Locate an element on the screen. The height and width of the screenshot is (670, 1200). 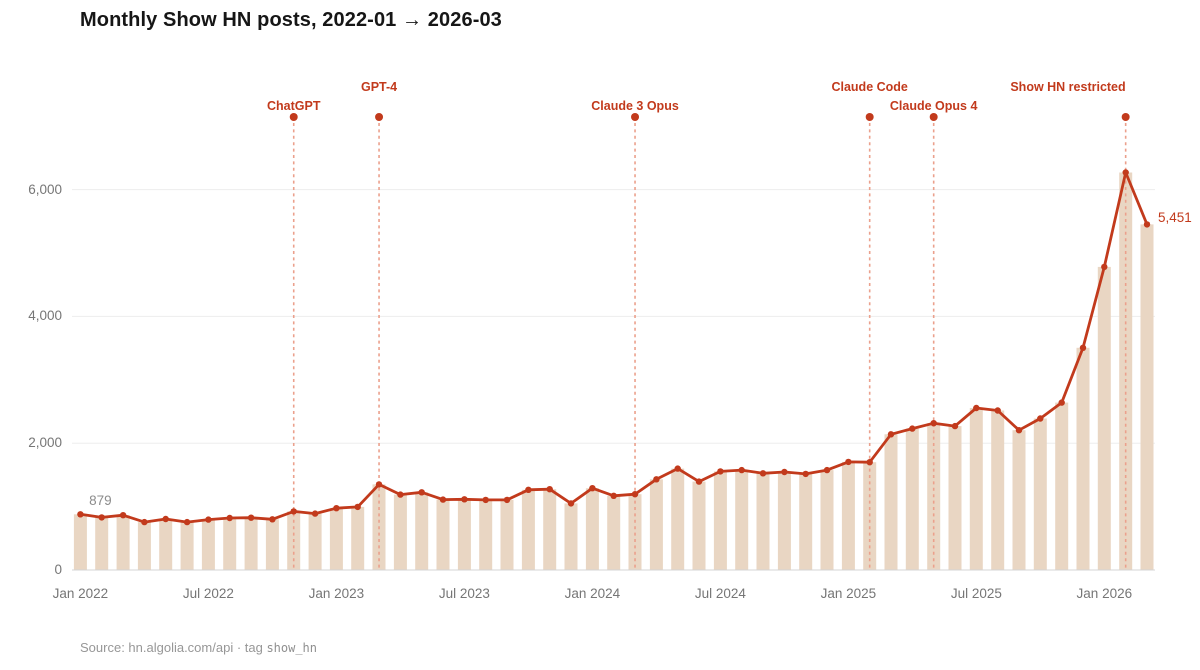
x-tick-2025-07: Jul 2025 is located at coordinates (976, 593).